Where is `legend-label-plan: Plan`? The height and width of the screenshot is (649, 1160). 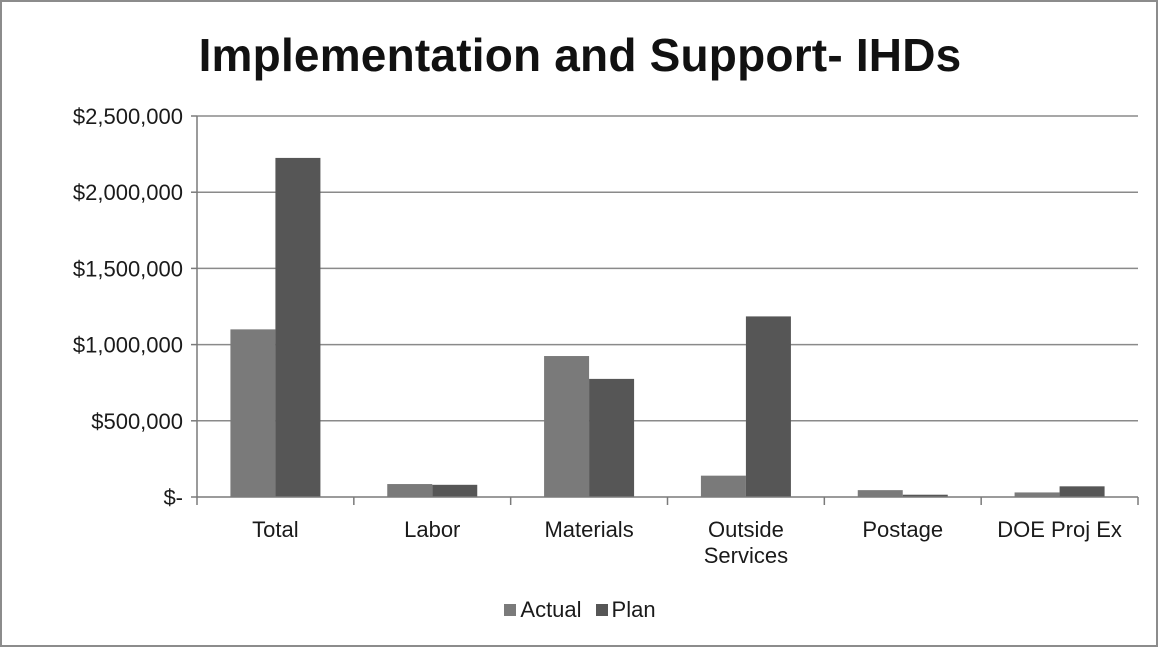 legend-label-plan: Plan is located at coordinates (633, 609).